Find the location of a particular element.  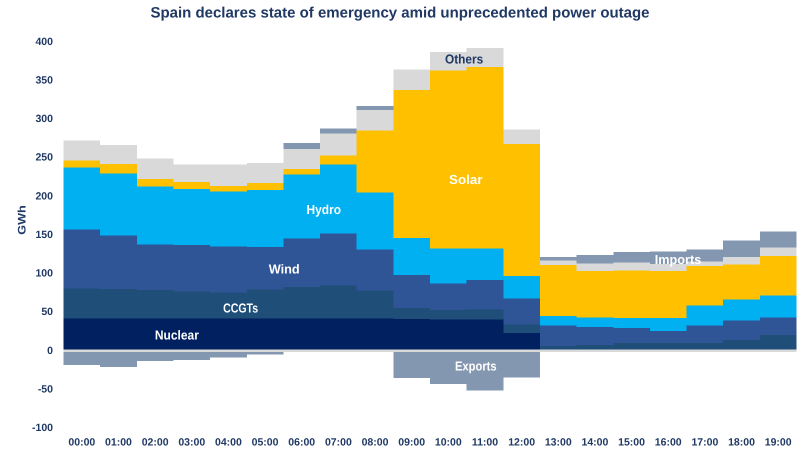

svg-text: 150 is located at coordinates (44, 235).